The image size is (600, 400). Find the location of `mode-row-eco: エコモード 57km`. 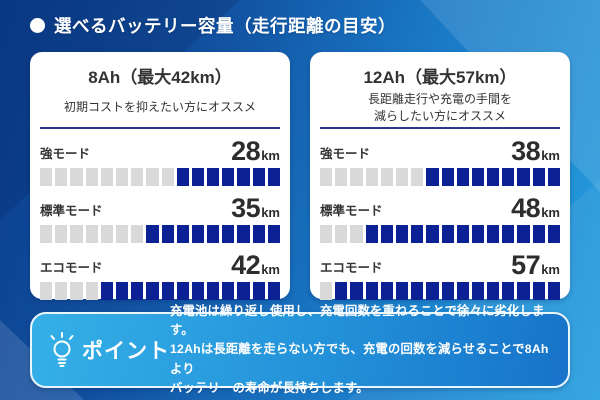

mode-row-eco: エコモード 57km is located at coordinates (440, 275).